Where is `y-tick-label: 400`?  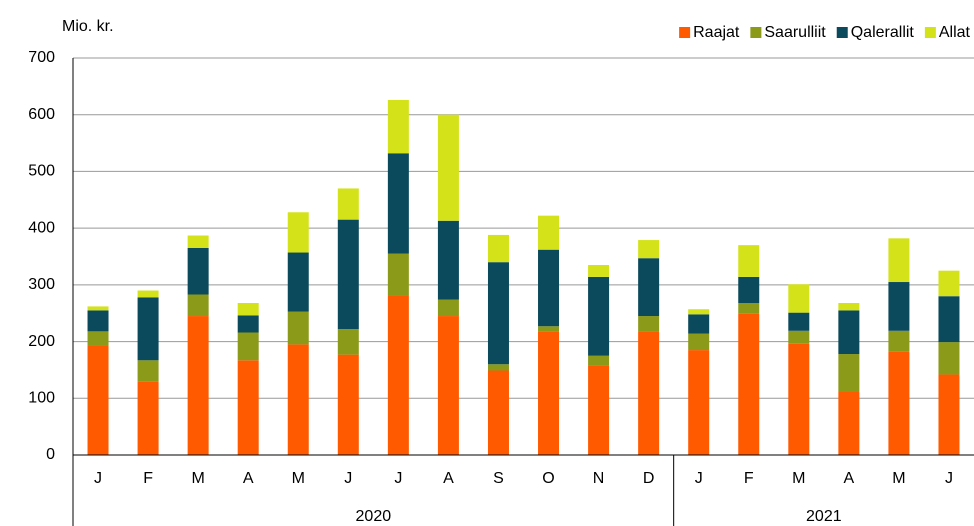 y-tick-label: 400 is located at coordinates (41, 227).